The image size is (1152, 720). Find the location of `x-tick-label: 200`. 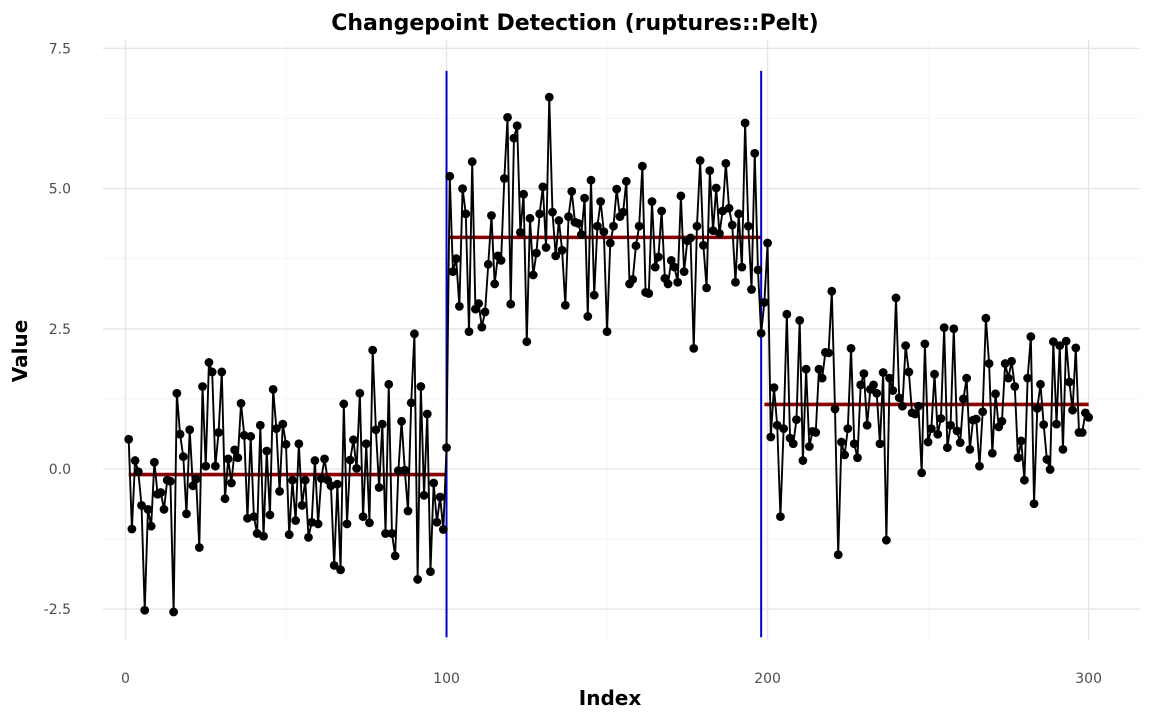

x-tick-label: 200 is located at coordinates (767, 679).